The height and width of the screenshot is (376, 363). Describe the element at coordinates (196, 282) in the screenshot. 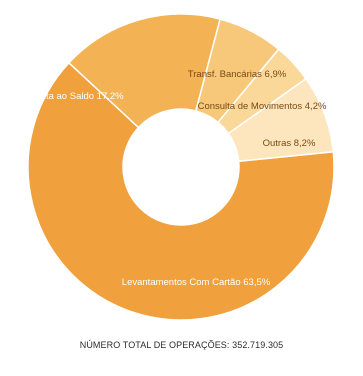

I see `slice-label-0: Levantamentos Com Cartão 63,5%` at that location.